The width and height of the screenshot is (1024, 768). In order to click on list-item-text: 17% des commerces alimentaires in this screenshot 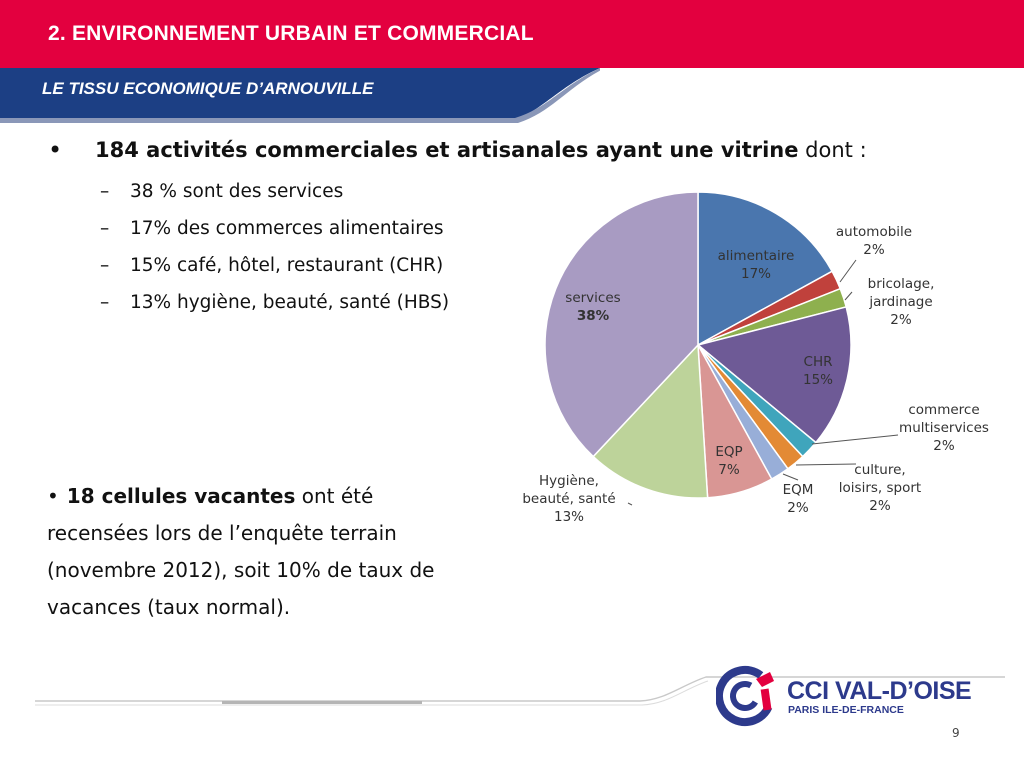, I will do `click(287, 228)`.